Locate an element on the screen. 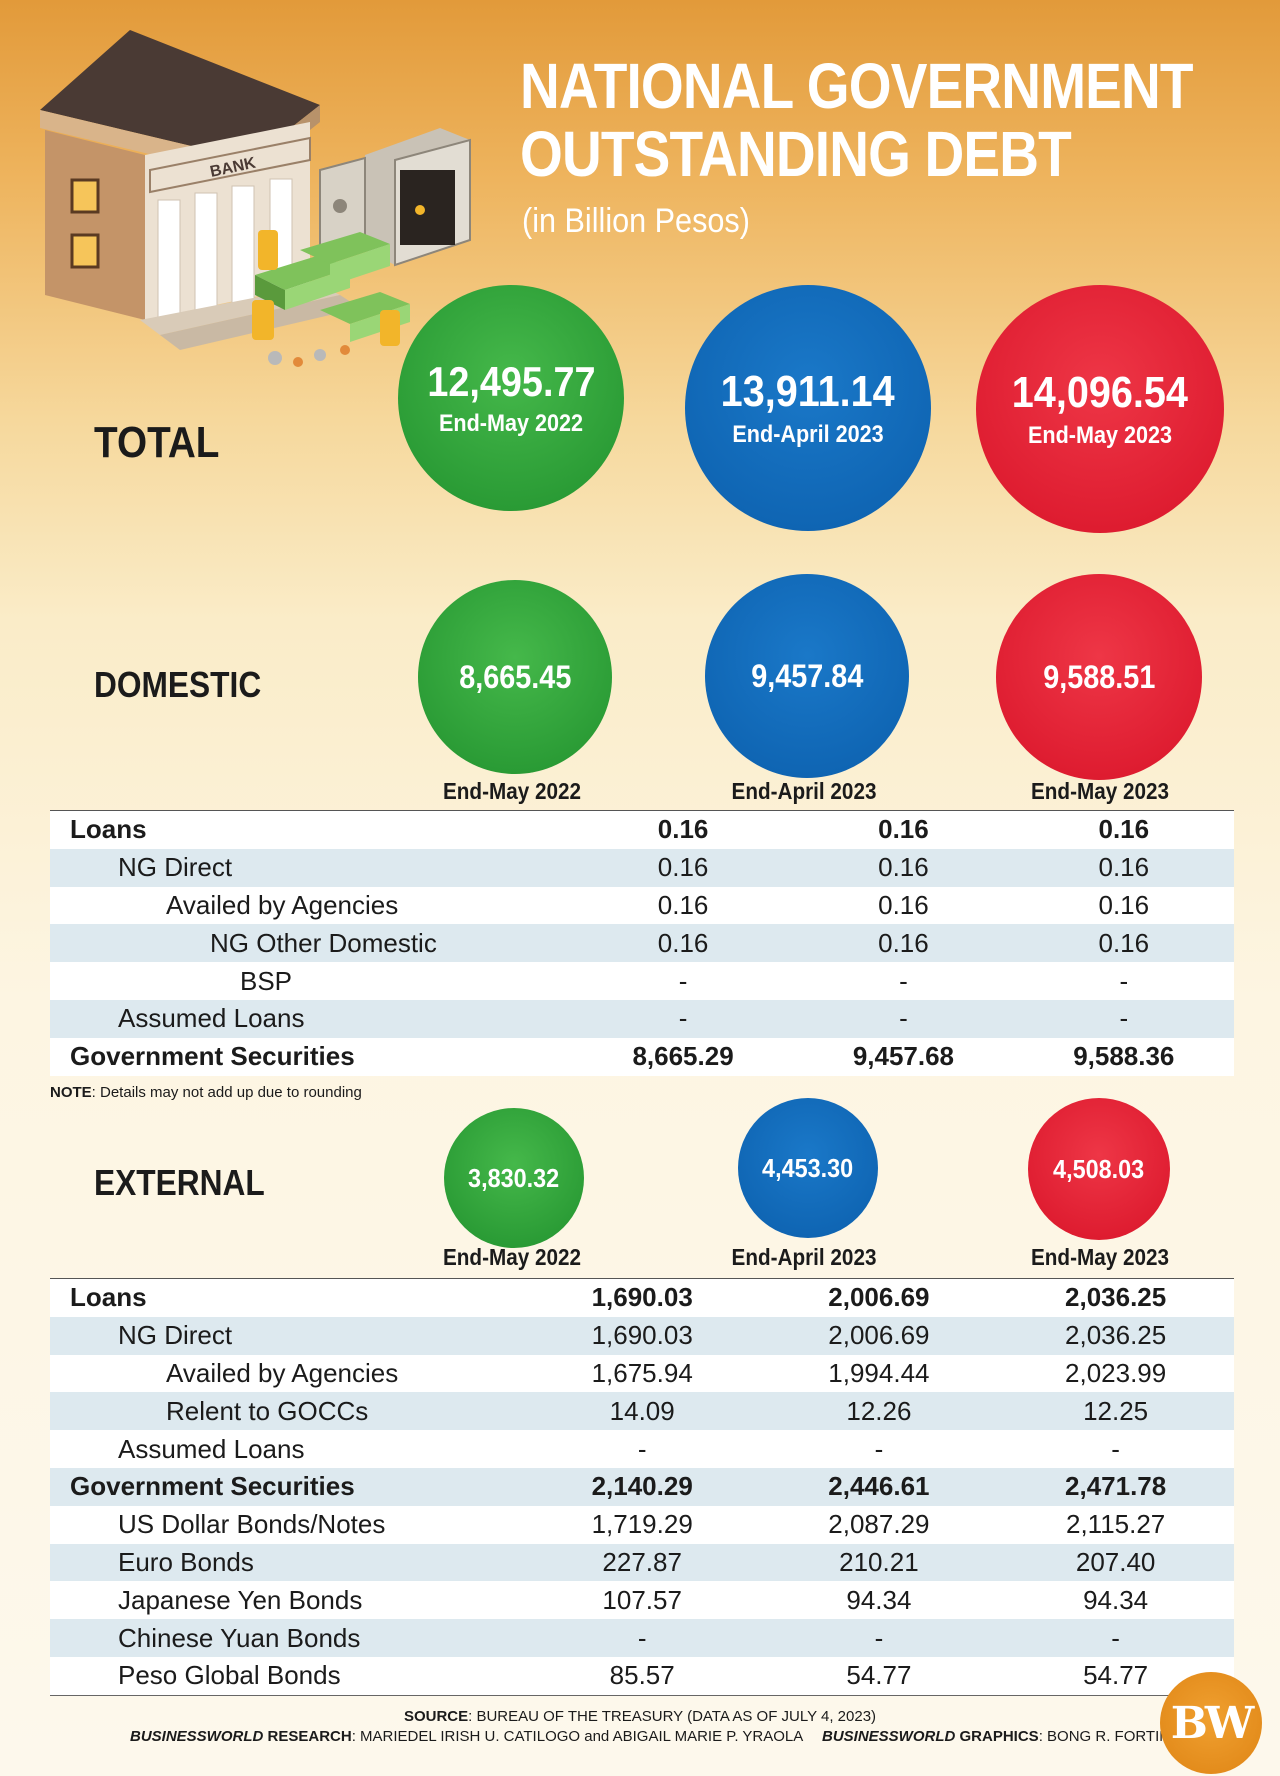 The width and height of the screenshot is (1280, 1776). cell-value: 2,471.78 is located at coordinates (1115, 1486).